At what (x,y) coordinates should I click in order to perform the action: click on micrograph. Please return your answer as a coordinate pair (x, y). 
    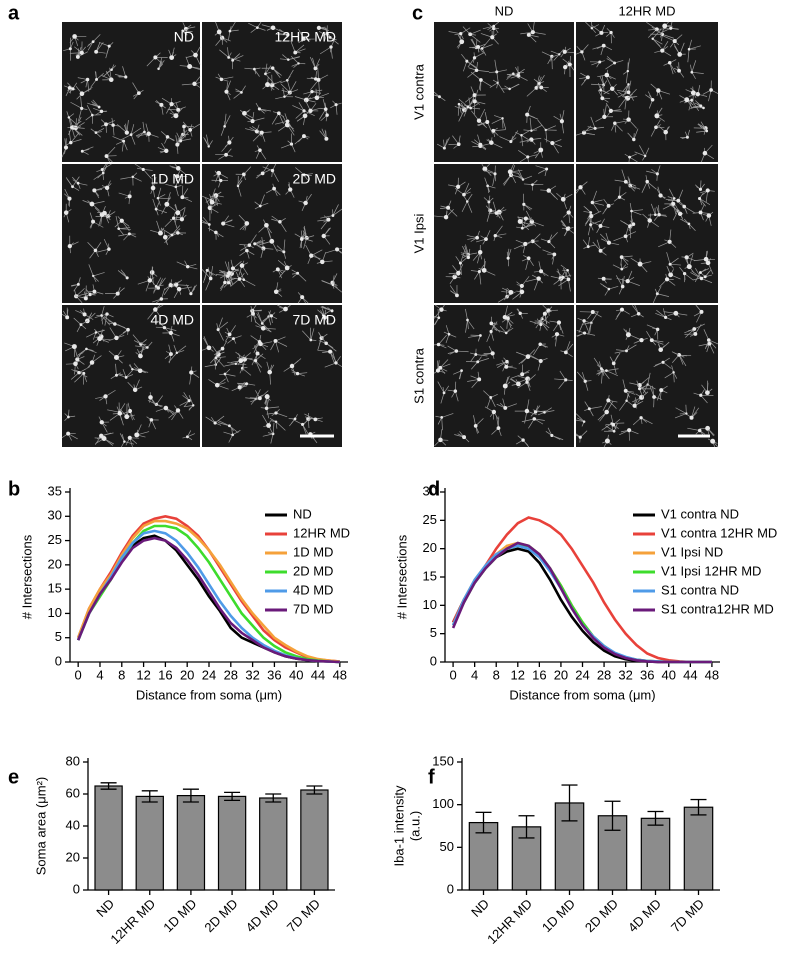
    Looking at the image, I should click on (647, 92).